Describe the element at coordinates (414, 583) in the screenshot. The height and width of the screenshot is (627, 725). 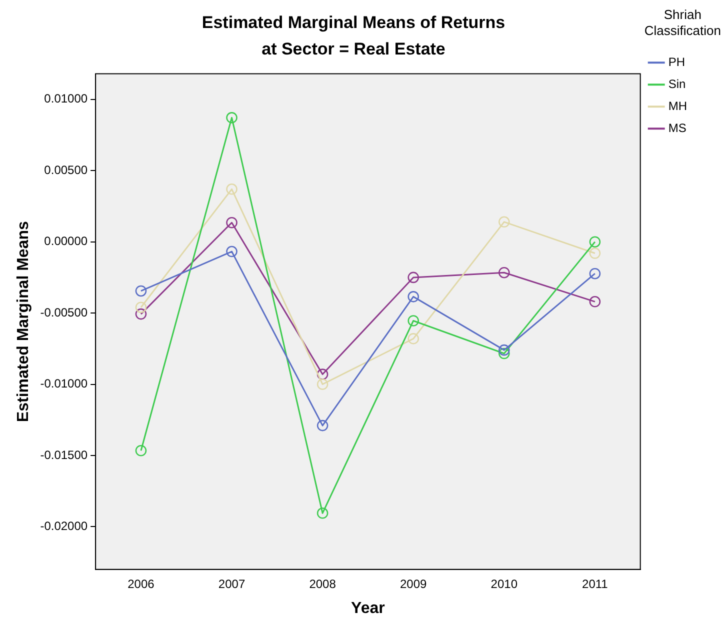
I see `x-tick-label: 2009` at that location.